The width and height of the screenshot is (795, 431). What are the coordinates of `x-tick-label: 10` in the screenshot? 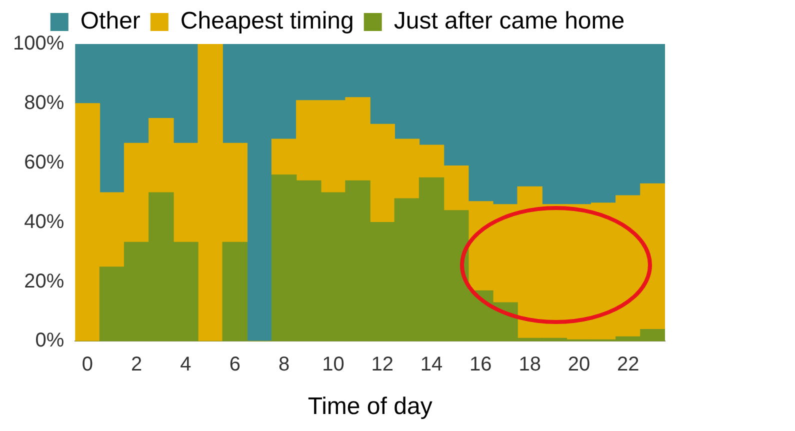 It's located at (333, 365).